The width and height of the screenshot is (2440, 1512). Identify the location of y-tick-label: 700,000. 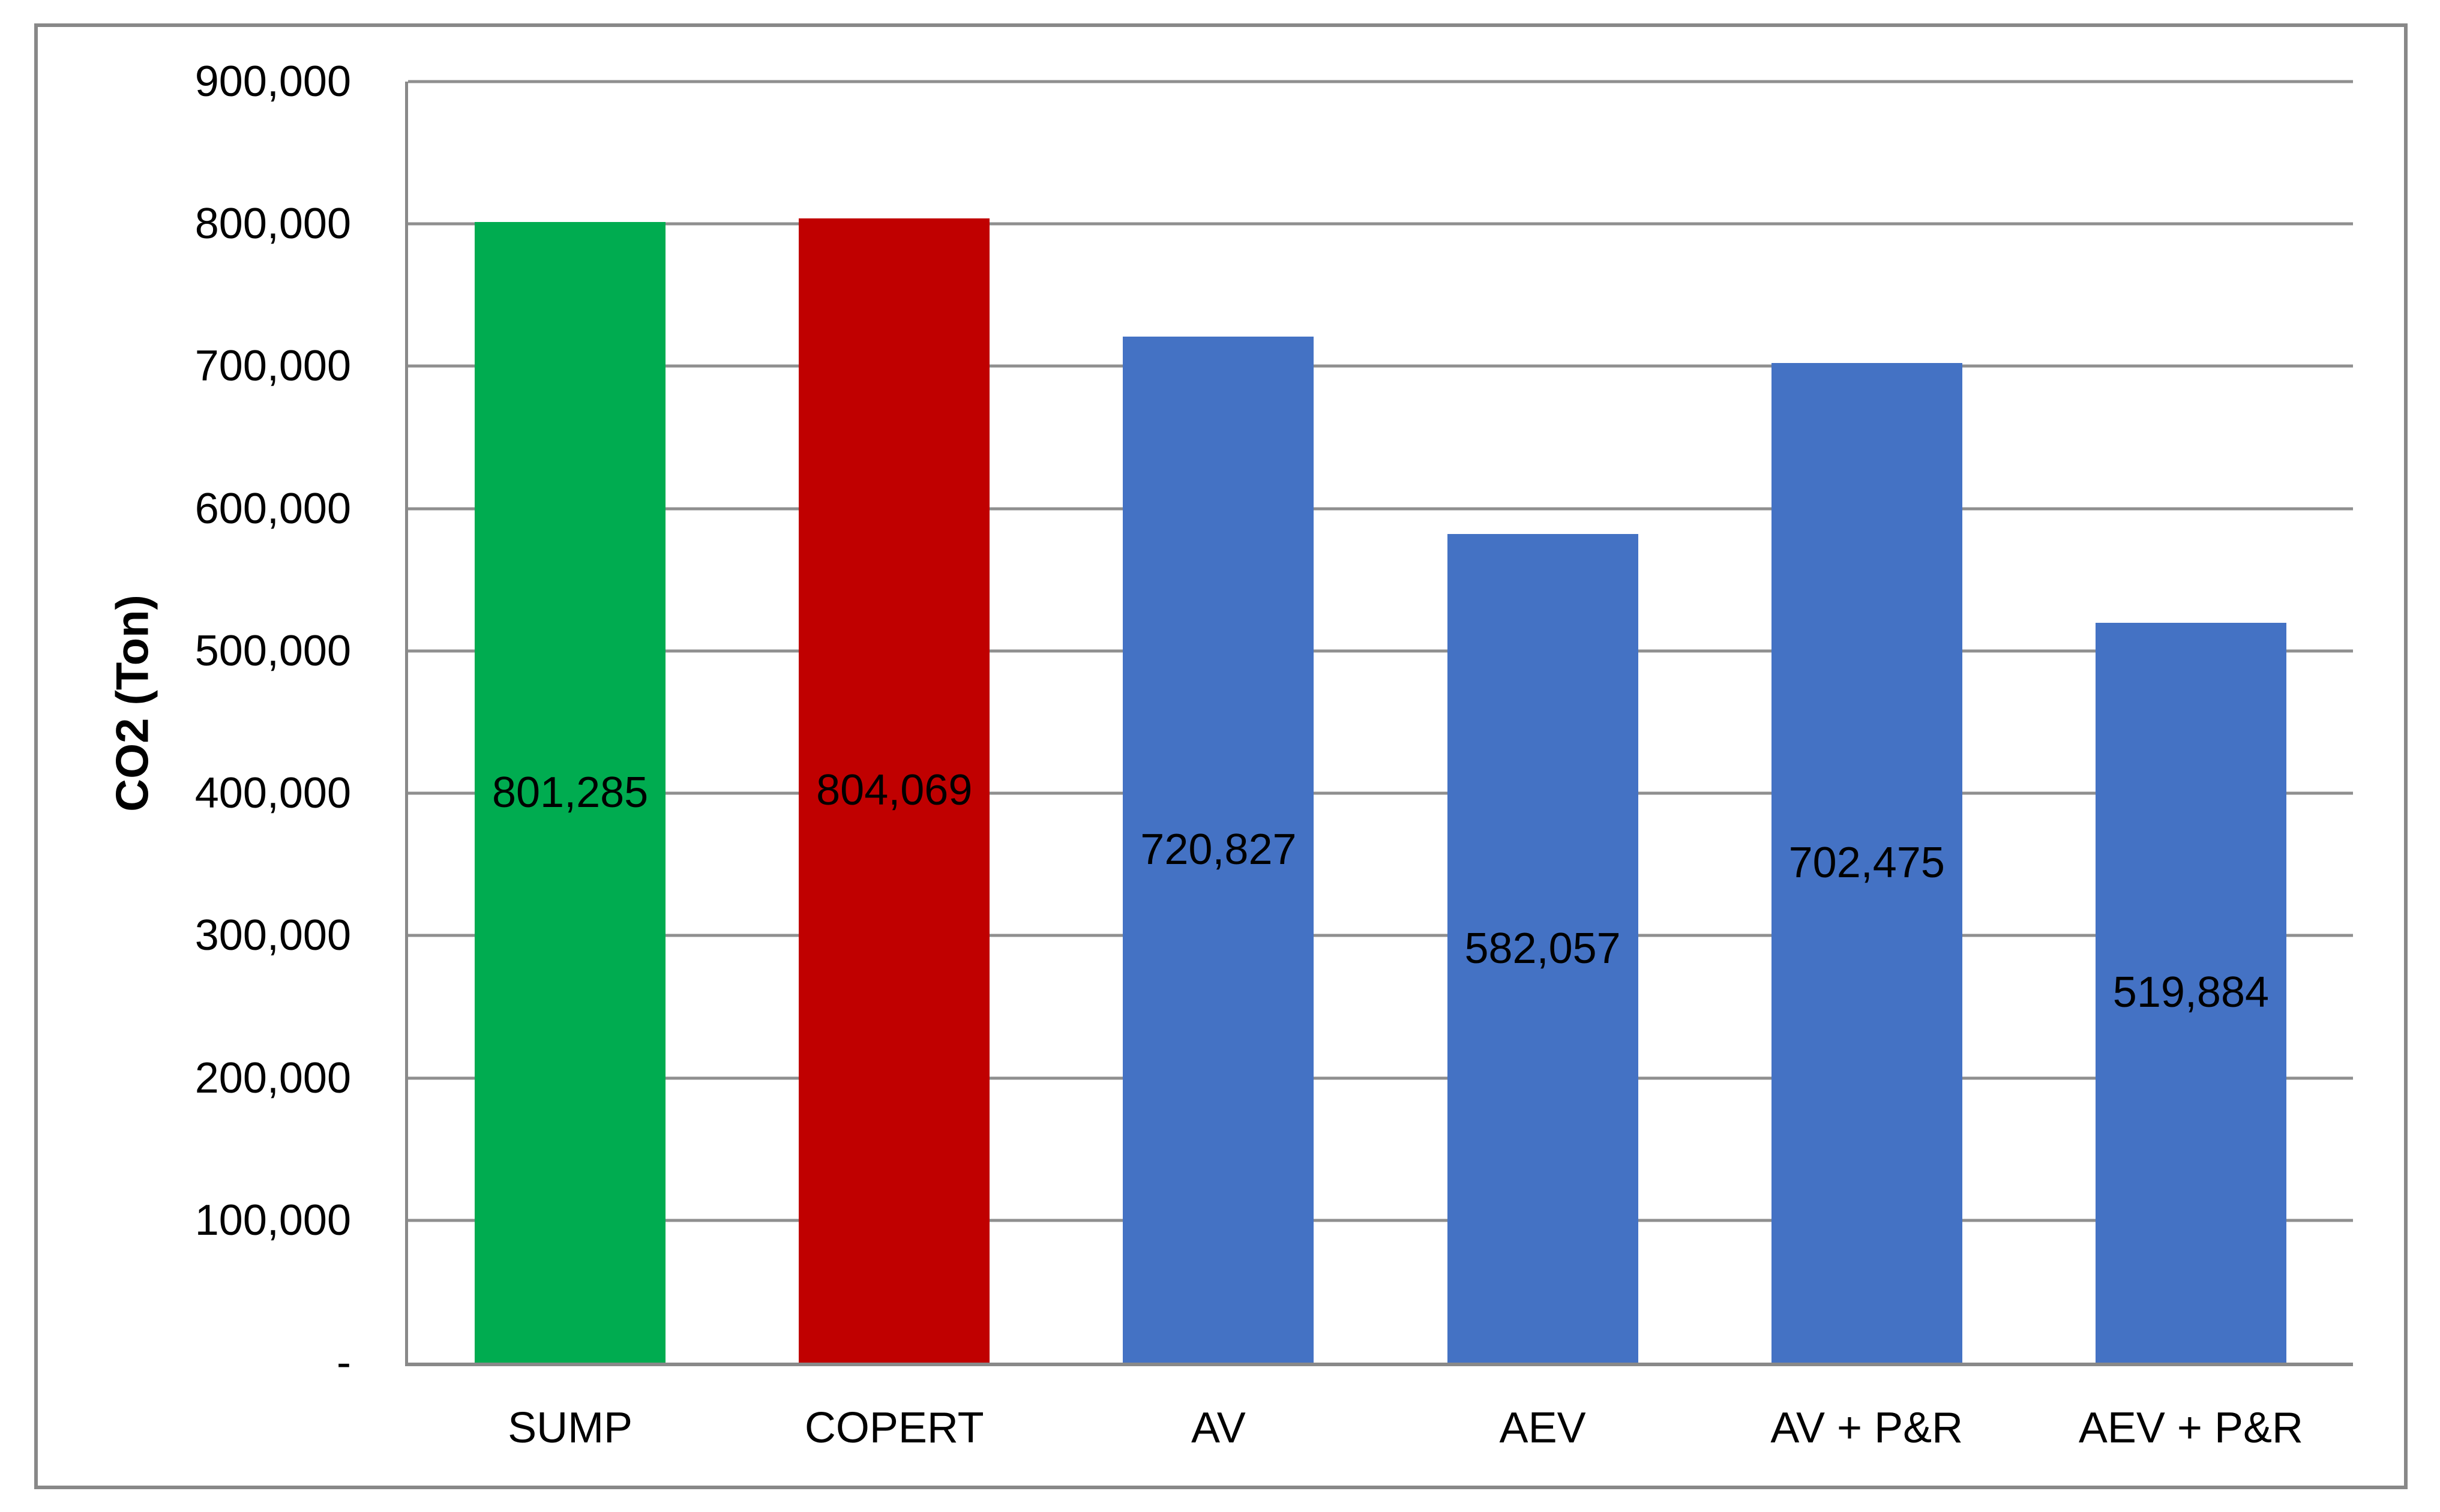
(272, 366).